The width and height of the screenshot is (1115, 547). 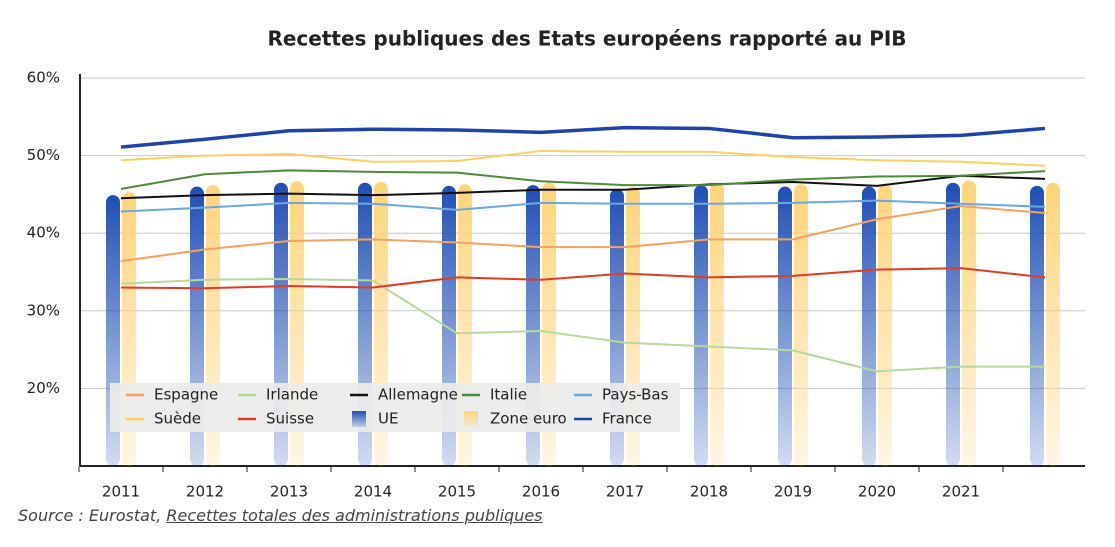 What do you see at coordinates (90, 515) in the screenshot?
I see `source-prefix: Source : Eurostat,` at bounding box center [90, 515].